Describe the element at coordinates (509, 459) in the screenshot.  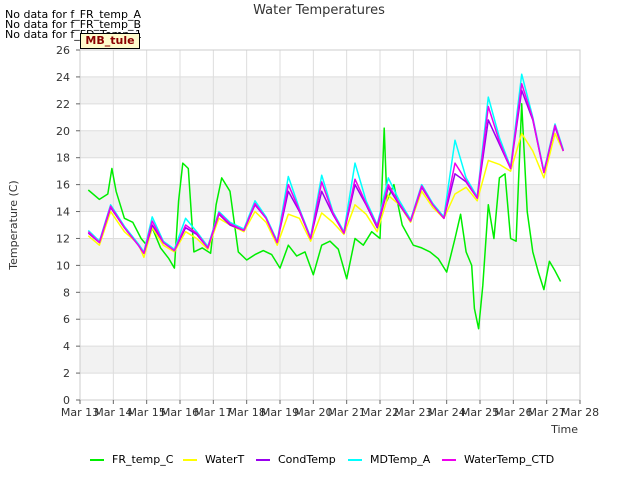
I see `legend-label-watertemp-ctd: WaterTemp_CTD` at that location.